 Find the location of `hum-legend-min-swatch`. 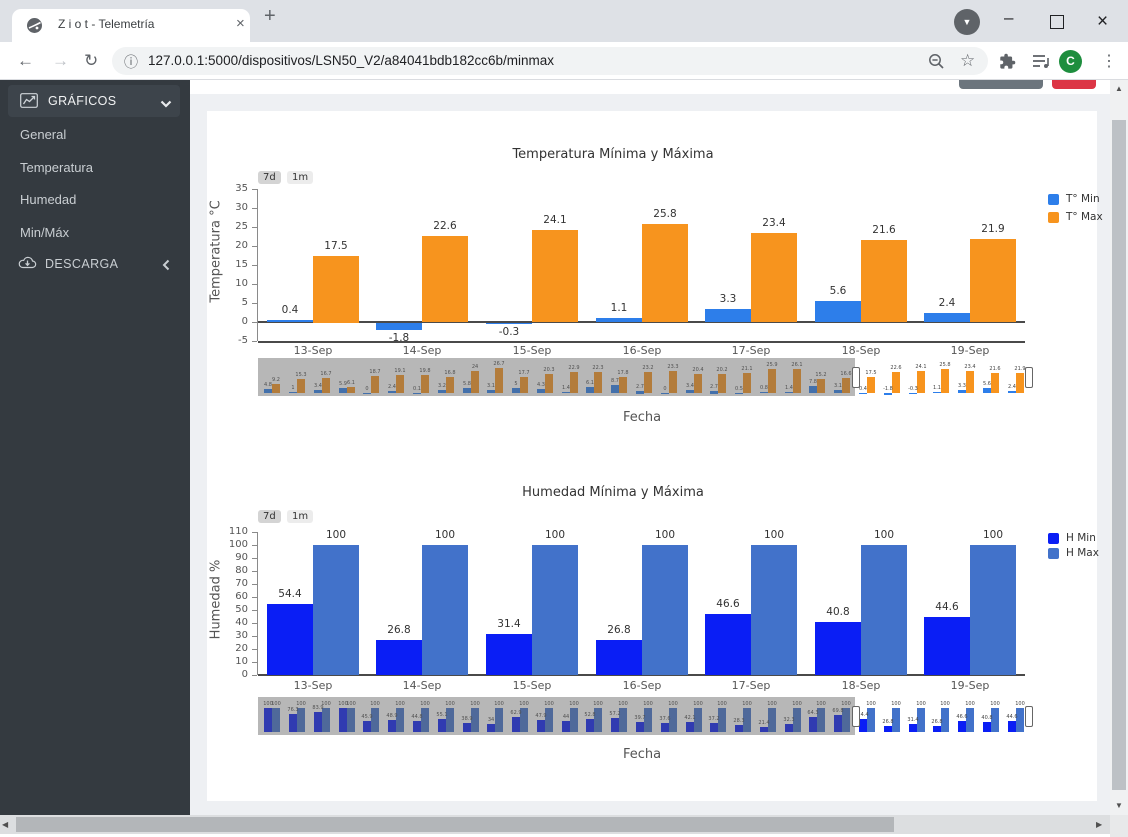

hum-legend-min-swatch is located at coordinates (1053, 538).